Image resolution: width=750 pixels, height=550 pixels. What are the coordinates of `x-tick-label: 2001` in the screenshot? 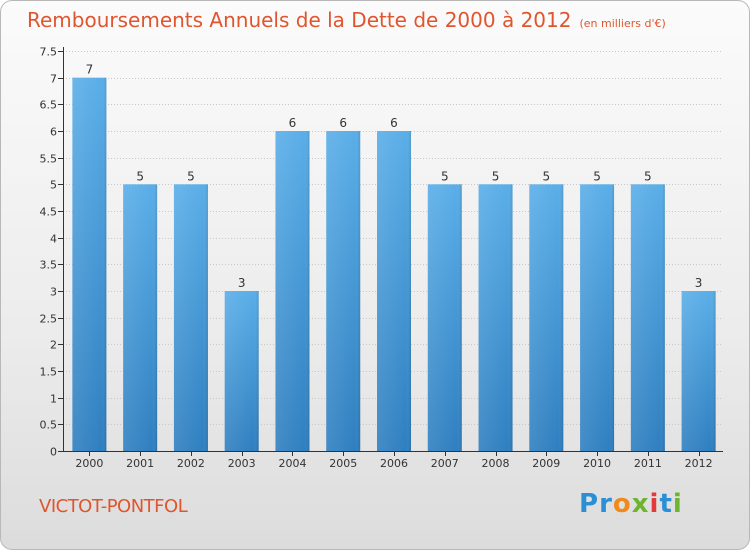 It's located at (140, 463).